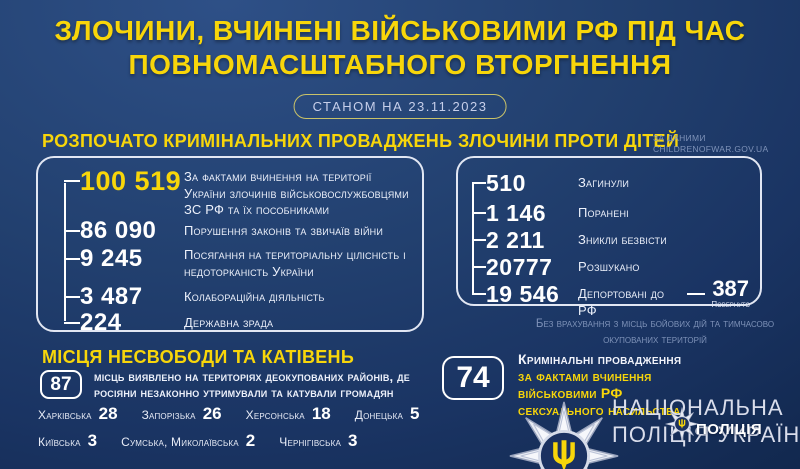 The image size is (800, 469). I want to click on region-name: Херсонська, so click(275, 415).